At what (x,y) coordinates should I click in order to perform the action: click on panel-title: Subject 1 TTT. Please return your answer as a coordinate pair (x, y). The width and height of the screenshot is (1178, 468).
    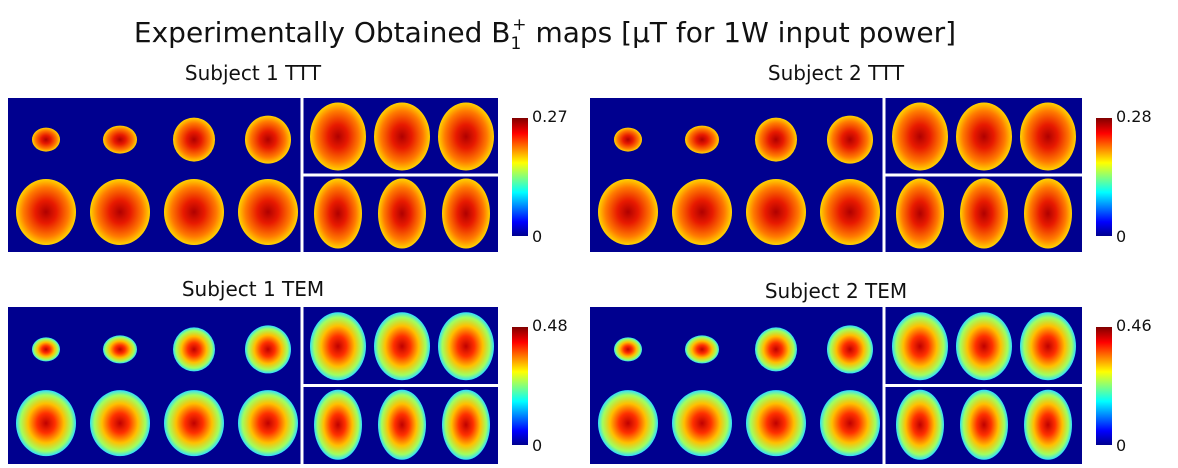
    Looking at the image, I should click on (253, 73).